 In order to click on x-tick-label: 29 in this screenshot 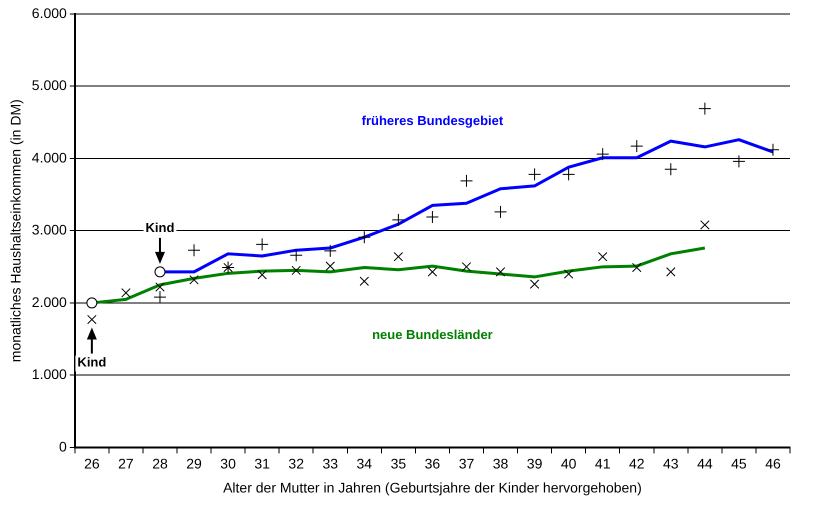, I will do `click(194, 464)`.